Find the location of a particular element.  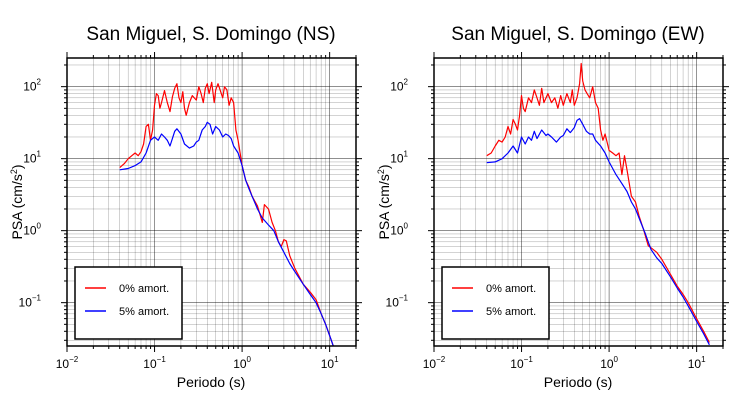

chart-title-ew: San Miguel, S. Domingo (EW) is located at coordinates (577, 34).